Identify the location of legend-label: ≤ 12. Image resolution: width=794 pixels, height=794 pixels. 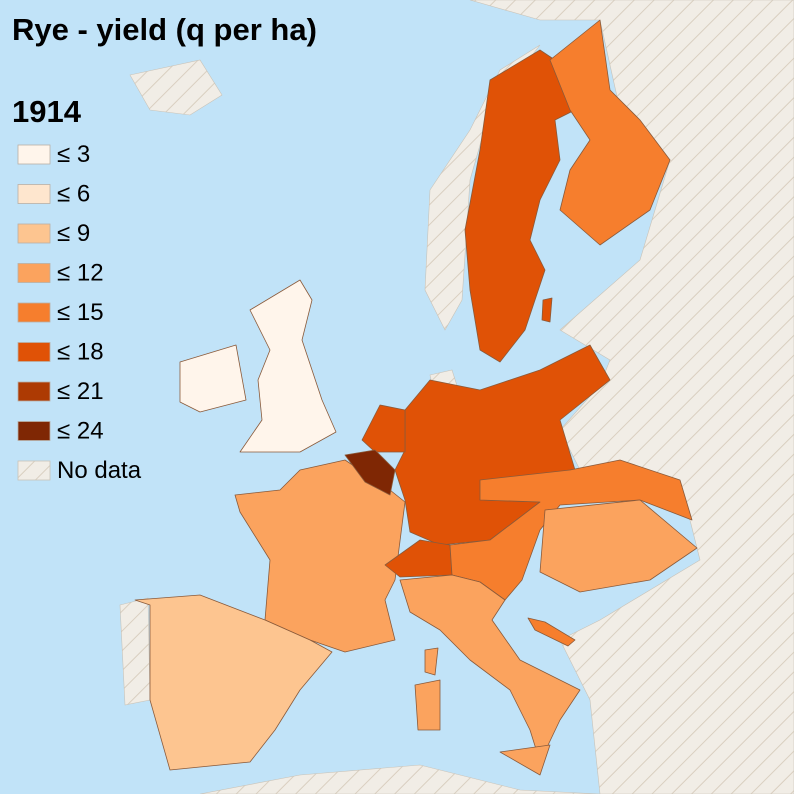
(80, 273).